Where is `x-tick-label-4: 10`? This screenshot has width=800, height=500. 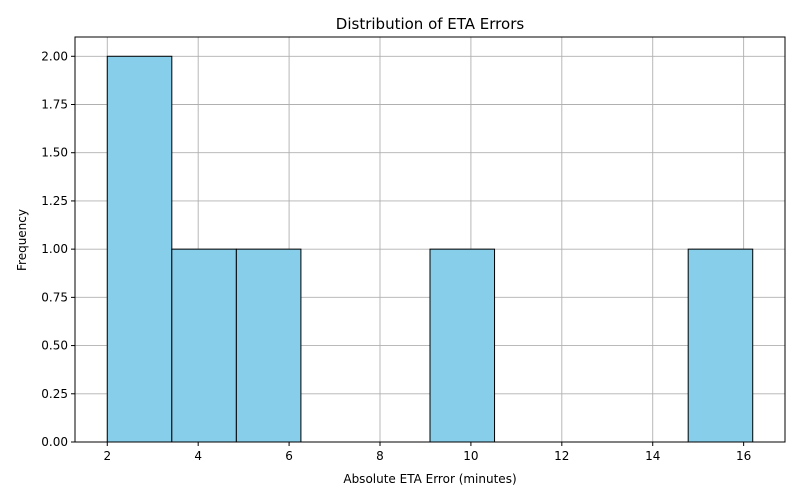
x-tick-label-4: 10 is located at coordinates (470, 456).